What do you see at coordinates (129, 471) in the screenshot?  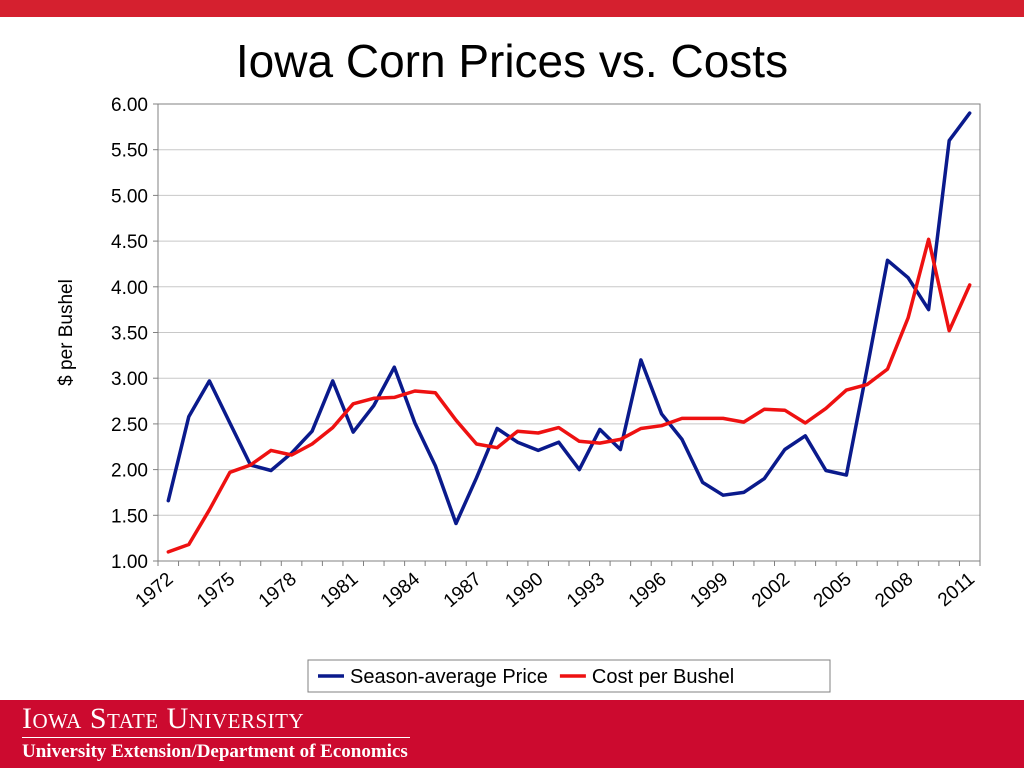 I see `y-tick-label: 2.00` at bounding box center [129, 471].